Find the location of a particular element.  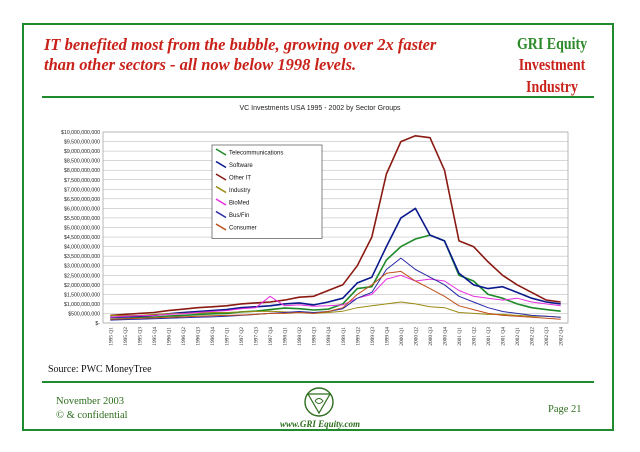

y-tick-label: $6,000,000,000 is located at coordinates (82, 209).